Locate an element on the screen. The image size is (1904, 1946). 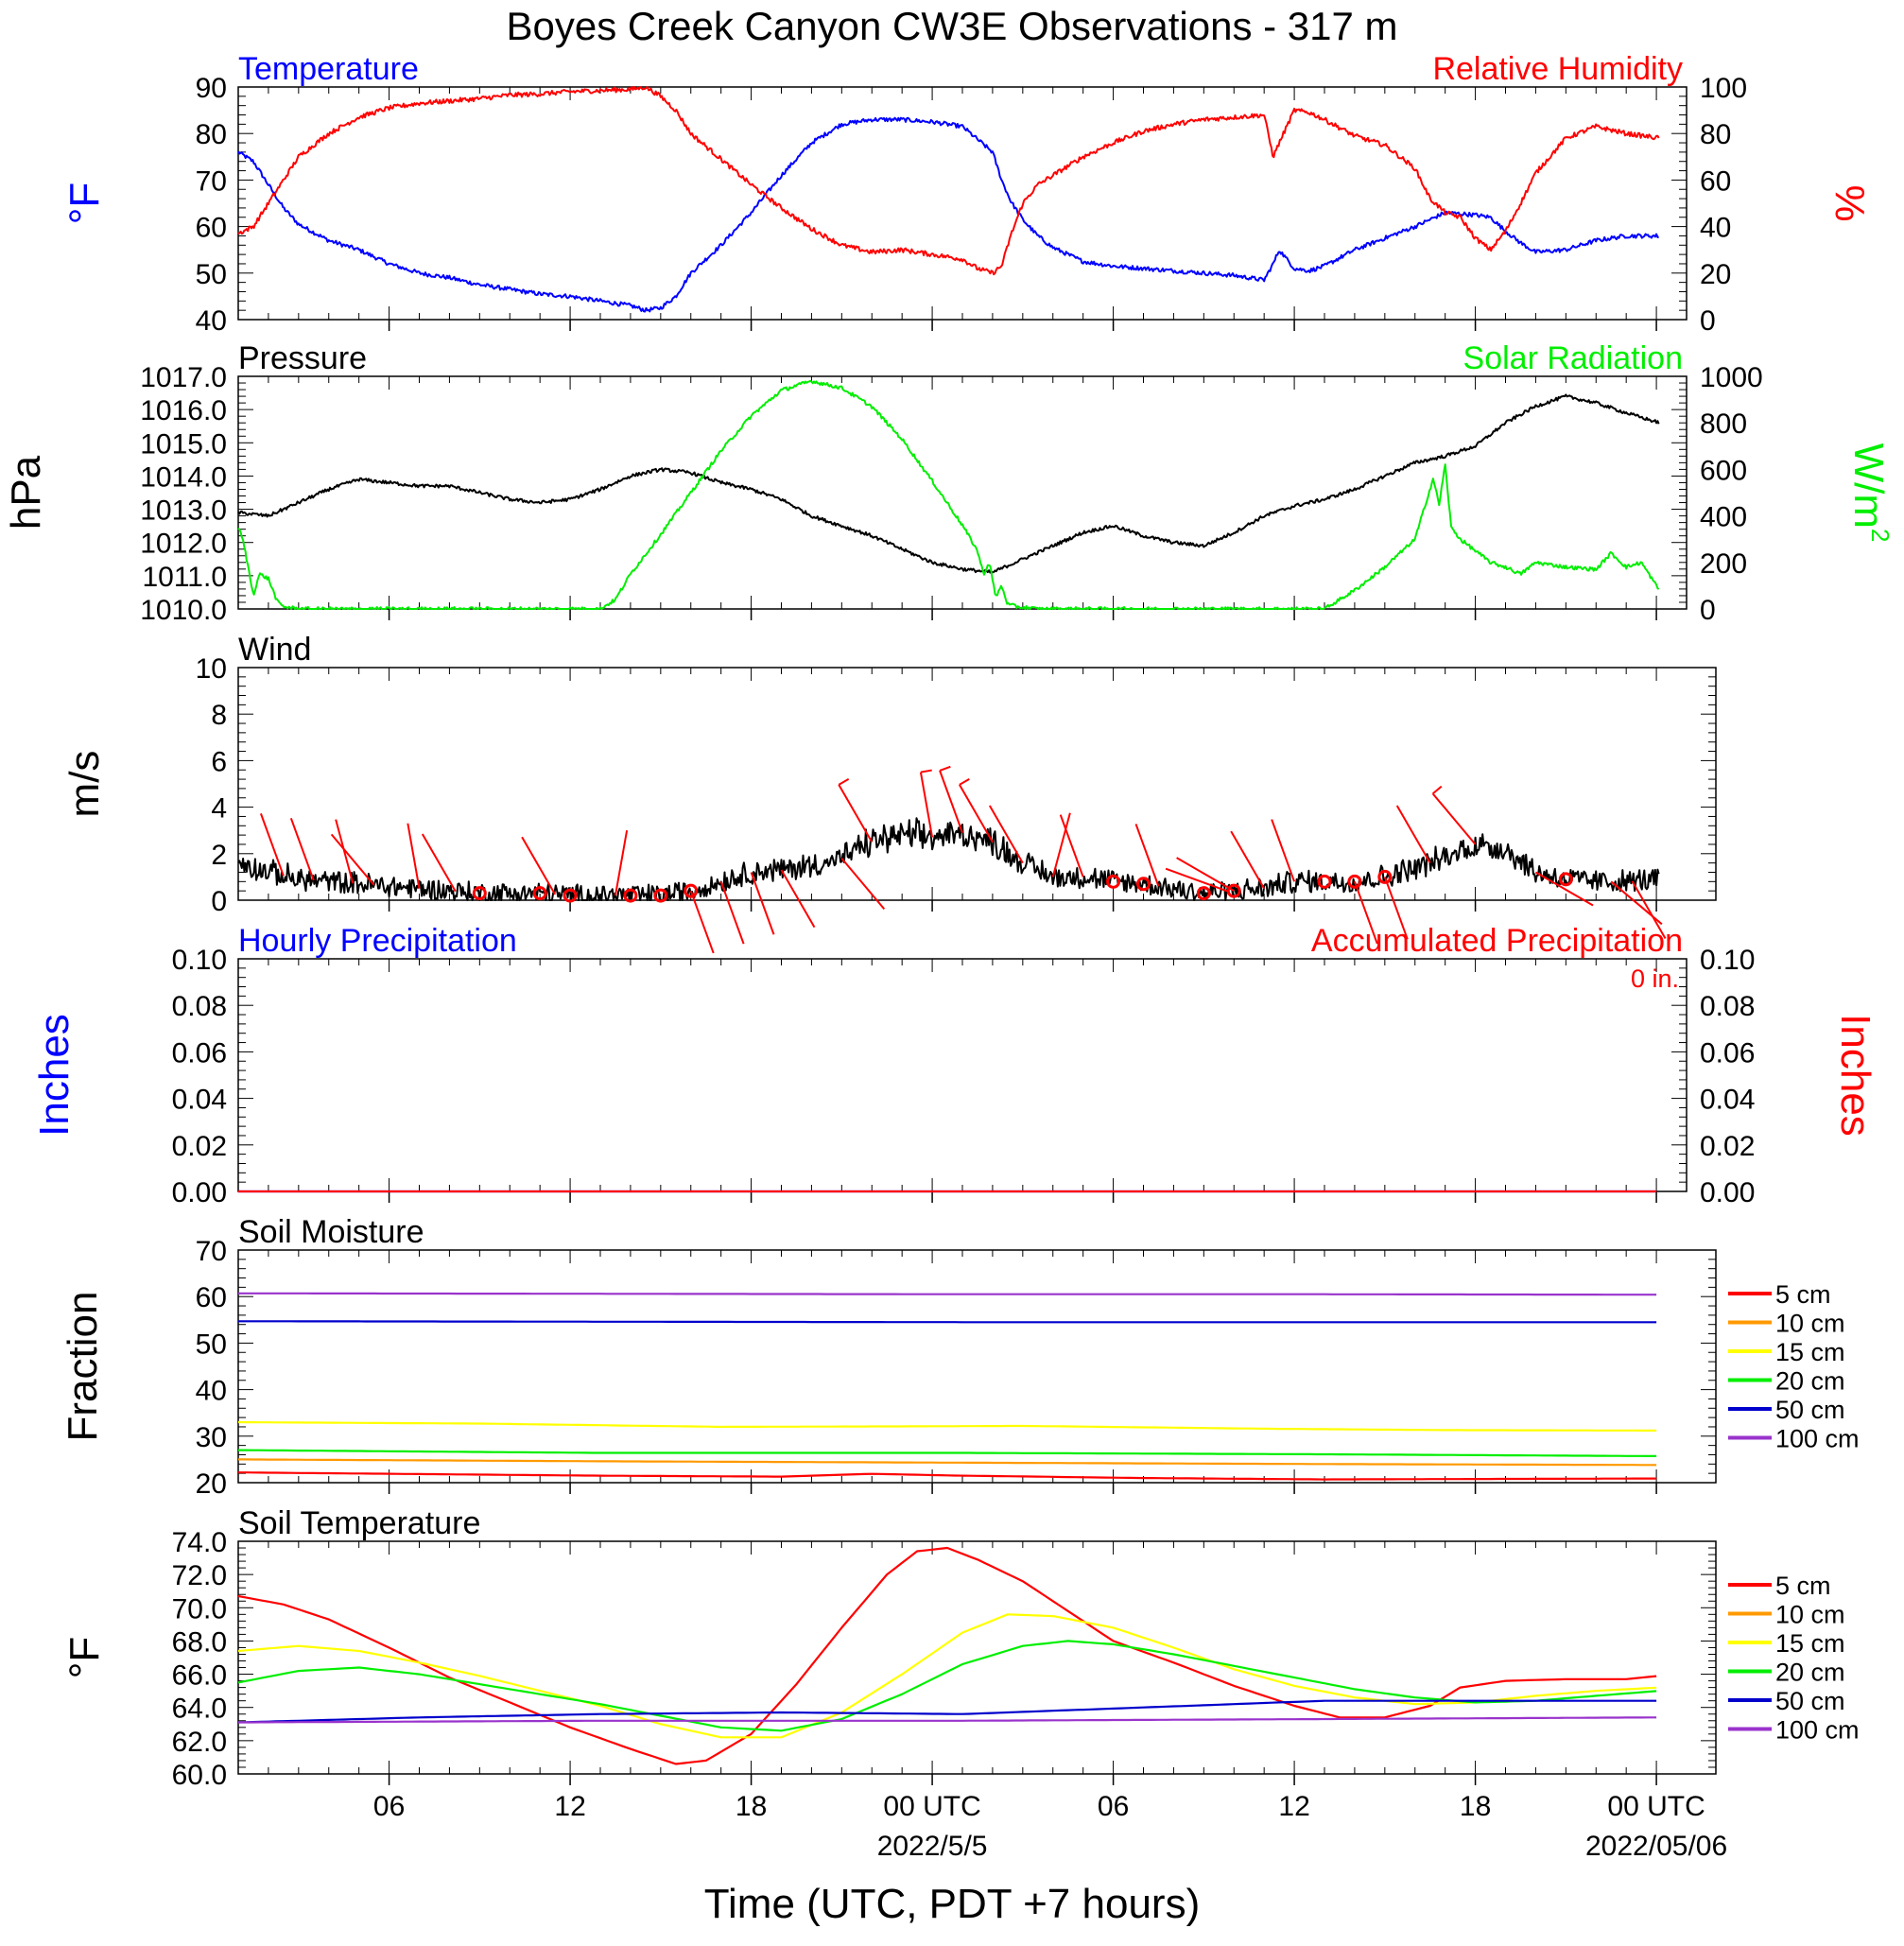
panel-wind: 0 2 4 6 8 10 Wind m/s is located at coordinates (889, 793).